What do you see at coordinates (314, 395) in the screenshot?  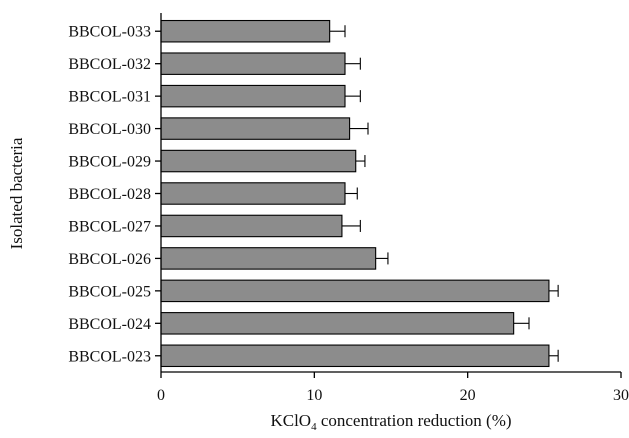 I see `x-tick-label: 10` at bounding box center [314, 395].